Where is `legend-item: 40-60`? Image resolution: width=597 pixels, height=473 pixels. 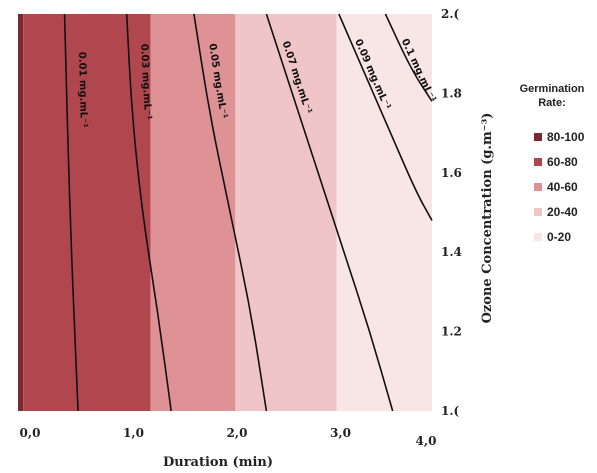 legend-item: 40-60 is located at coordinates (551, 186).